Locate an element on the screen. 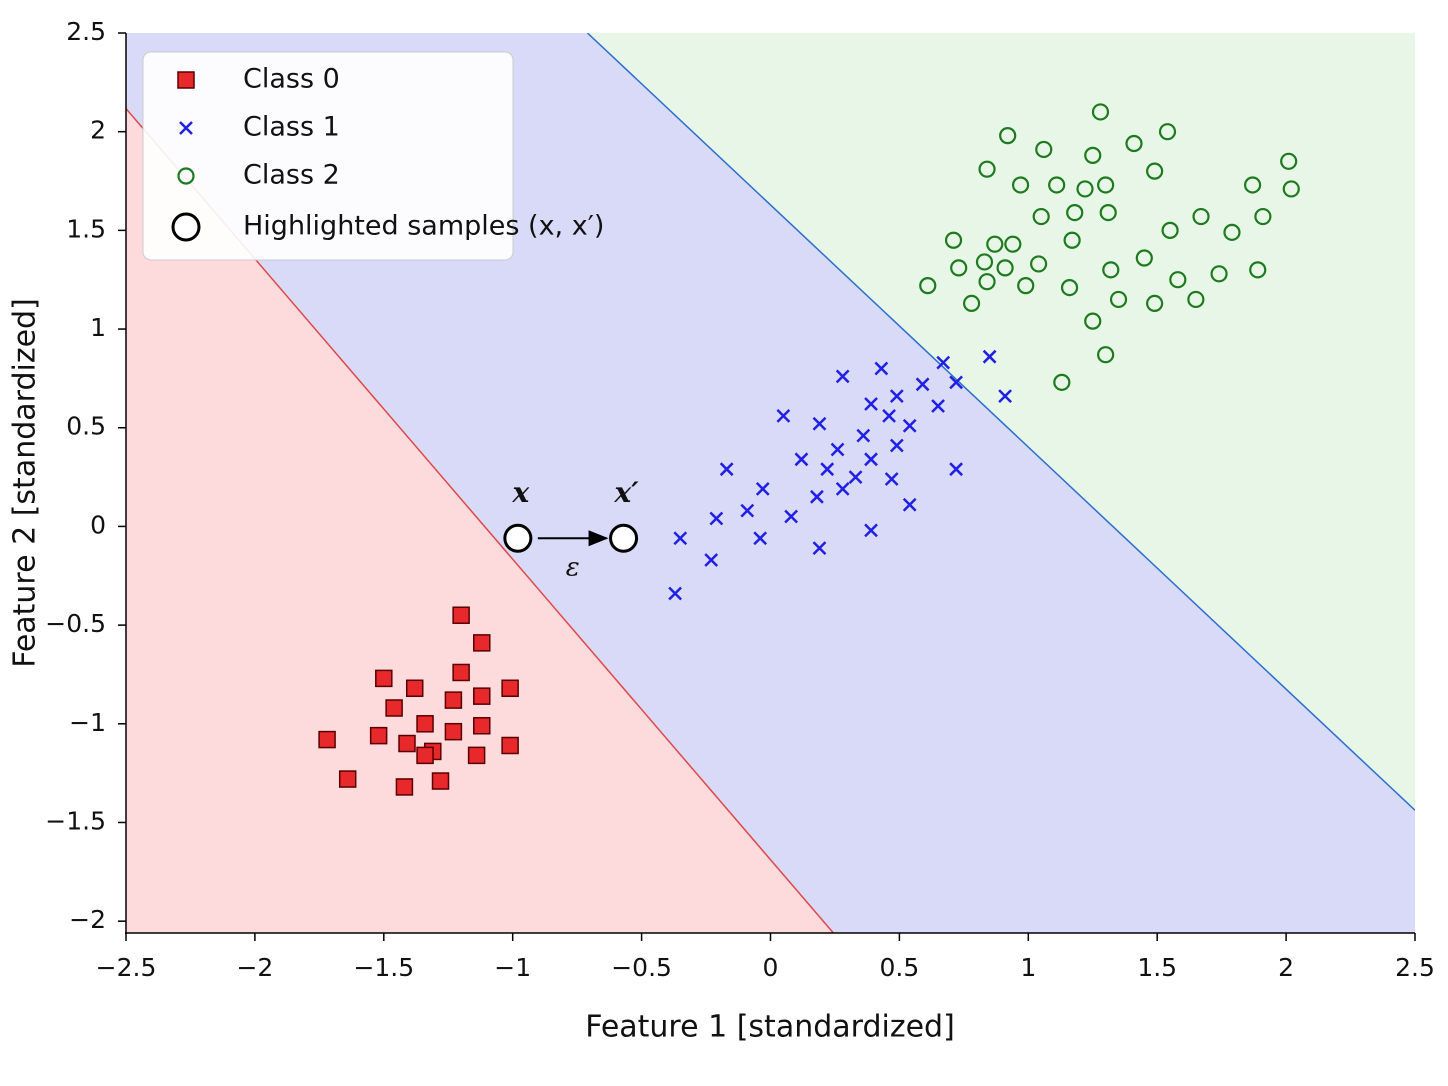  x-tick-label: 0 is located at coordinates (771, 967).